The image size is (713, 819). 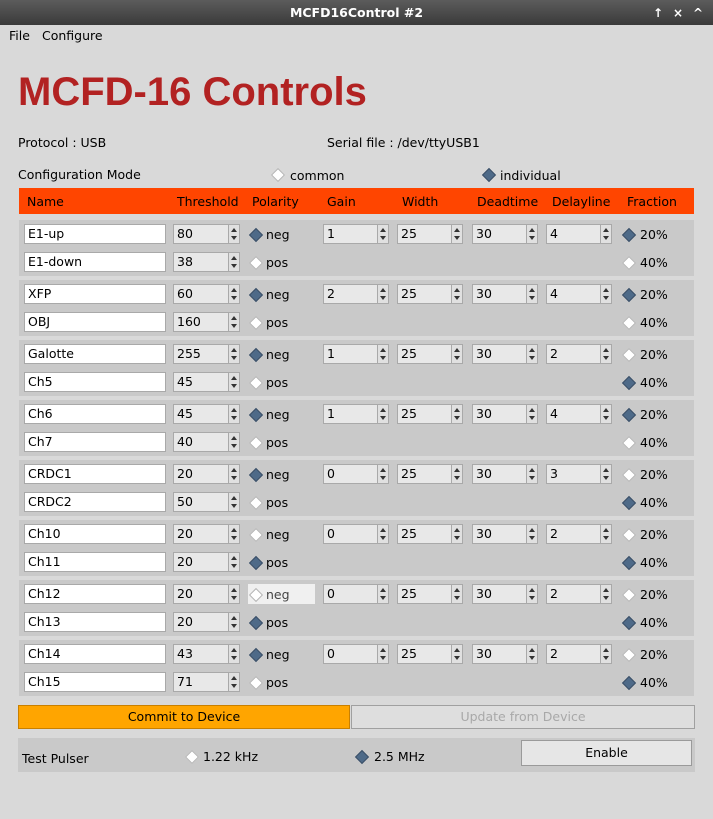 What do you see at coordinates (606, 753) in the screenshot?
I see `enable-button: Enable` at bounding box center [606, 753].